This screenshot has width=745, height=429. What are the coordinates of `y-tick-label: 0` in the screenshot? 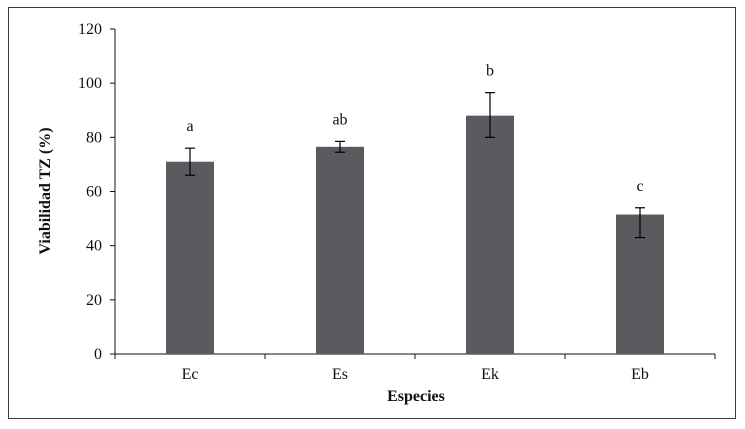 It's located at (98, 354).